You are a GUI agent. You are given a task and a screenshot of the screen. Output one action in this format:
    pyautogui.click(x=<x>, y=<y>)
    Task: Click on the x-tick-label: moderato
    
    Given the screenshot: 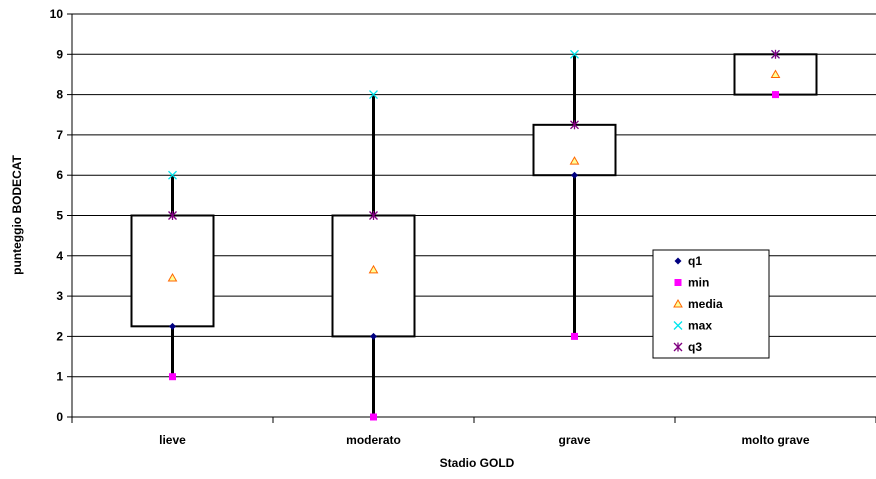 What is the action you would take?
    pyautogui.click(x=373, y=440)
    